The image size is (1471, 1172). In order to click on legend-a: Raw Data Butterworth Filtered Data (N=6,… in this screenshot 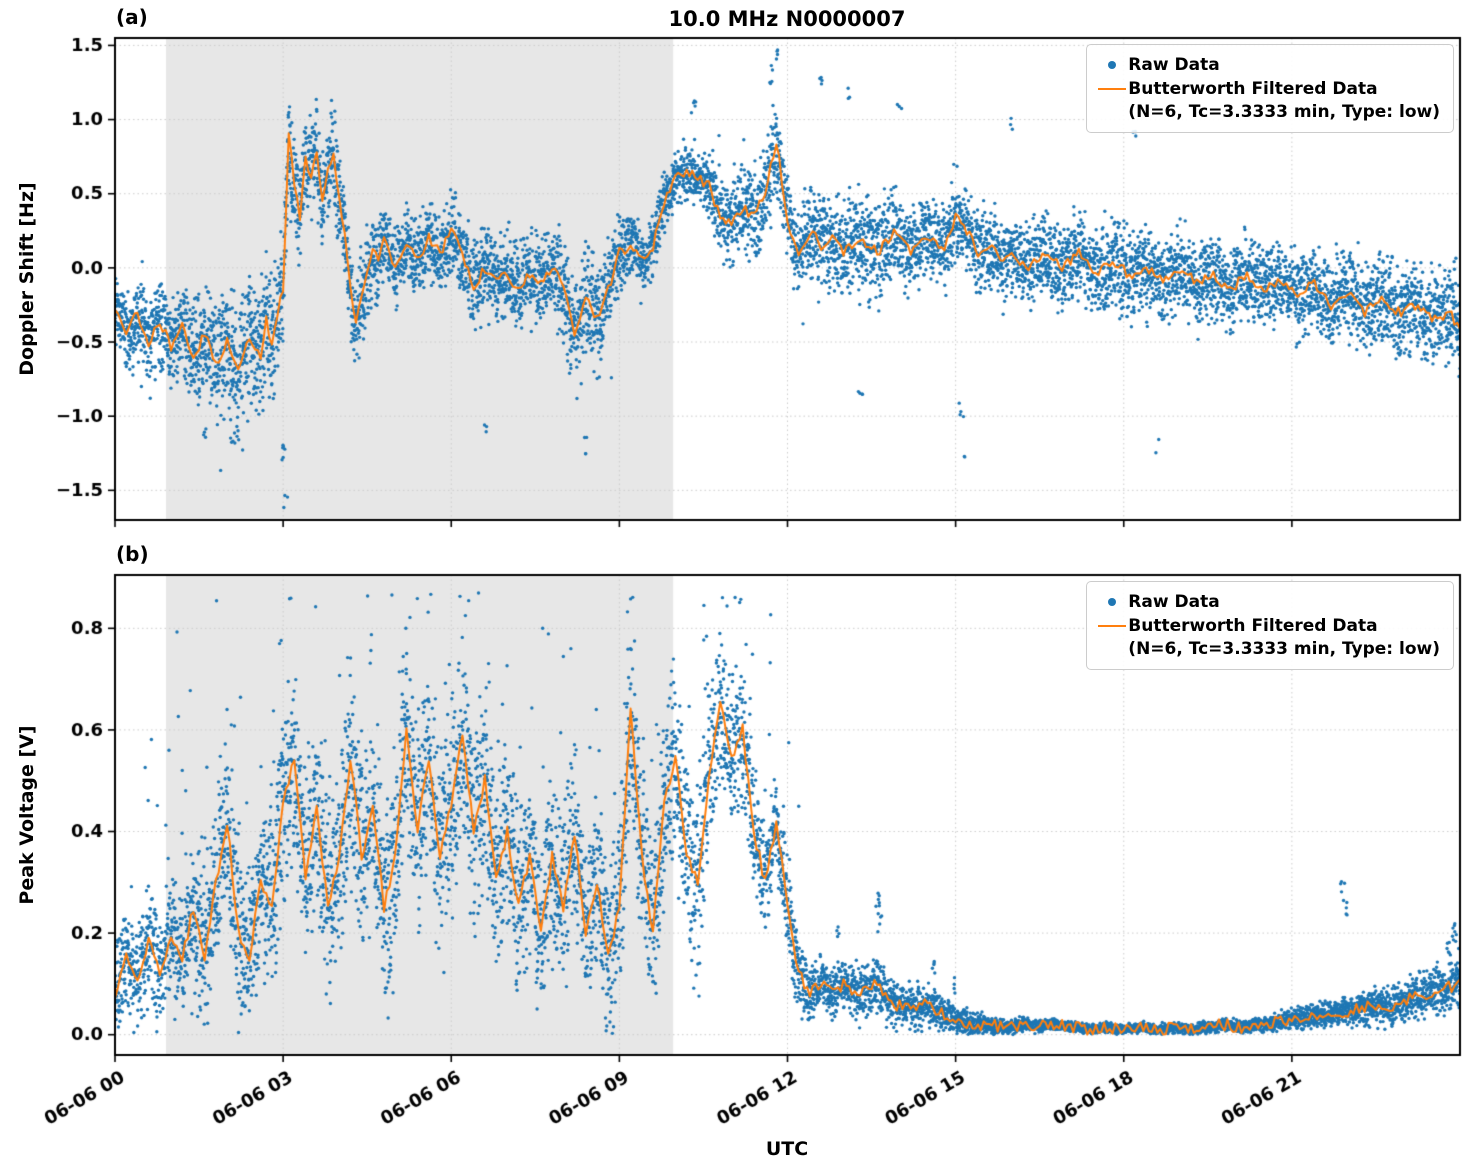, I will do `click(1270, 89)`.